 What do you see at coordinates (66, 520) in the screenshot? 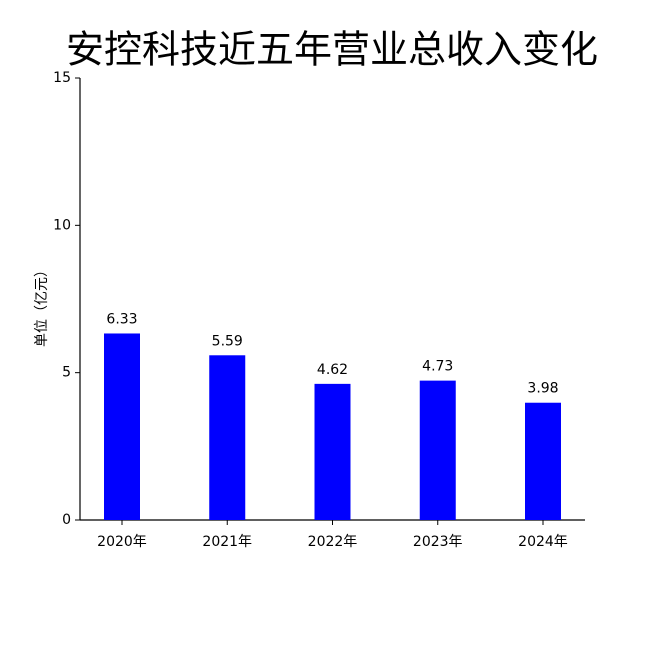
I see `y-tick-label: 0` at bounding box center [66, 520].